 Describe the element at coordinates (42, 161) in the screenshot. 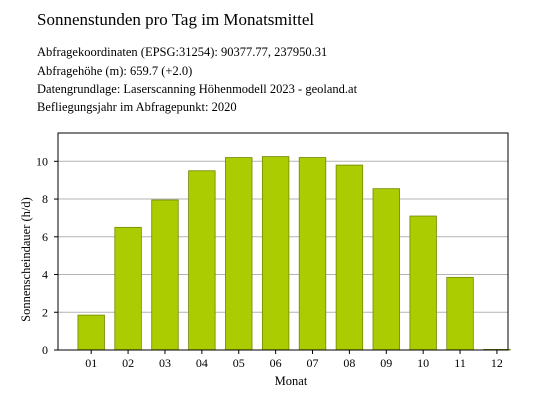

I see `y-tick-label: 10` at that location.